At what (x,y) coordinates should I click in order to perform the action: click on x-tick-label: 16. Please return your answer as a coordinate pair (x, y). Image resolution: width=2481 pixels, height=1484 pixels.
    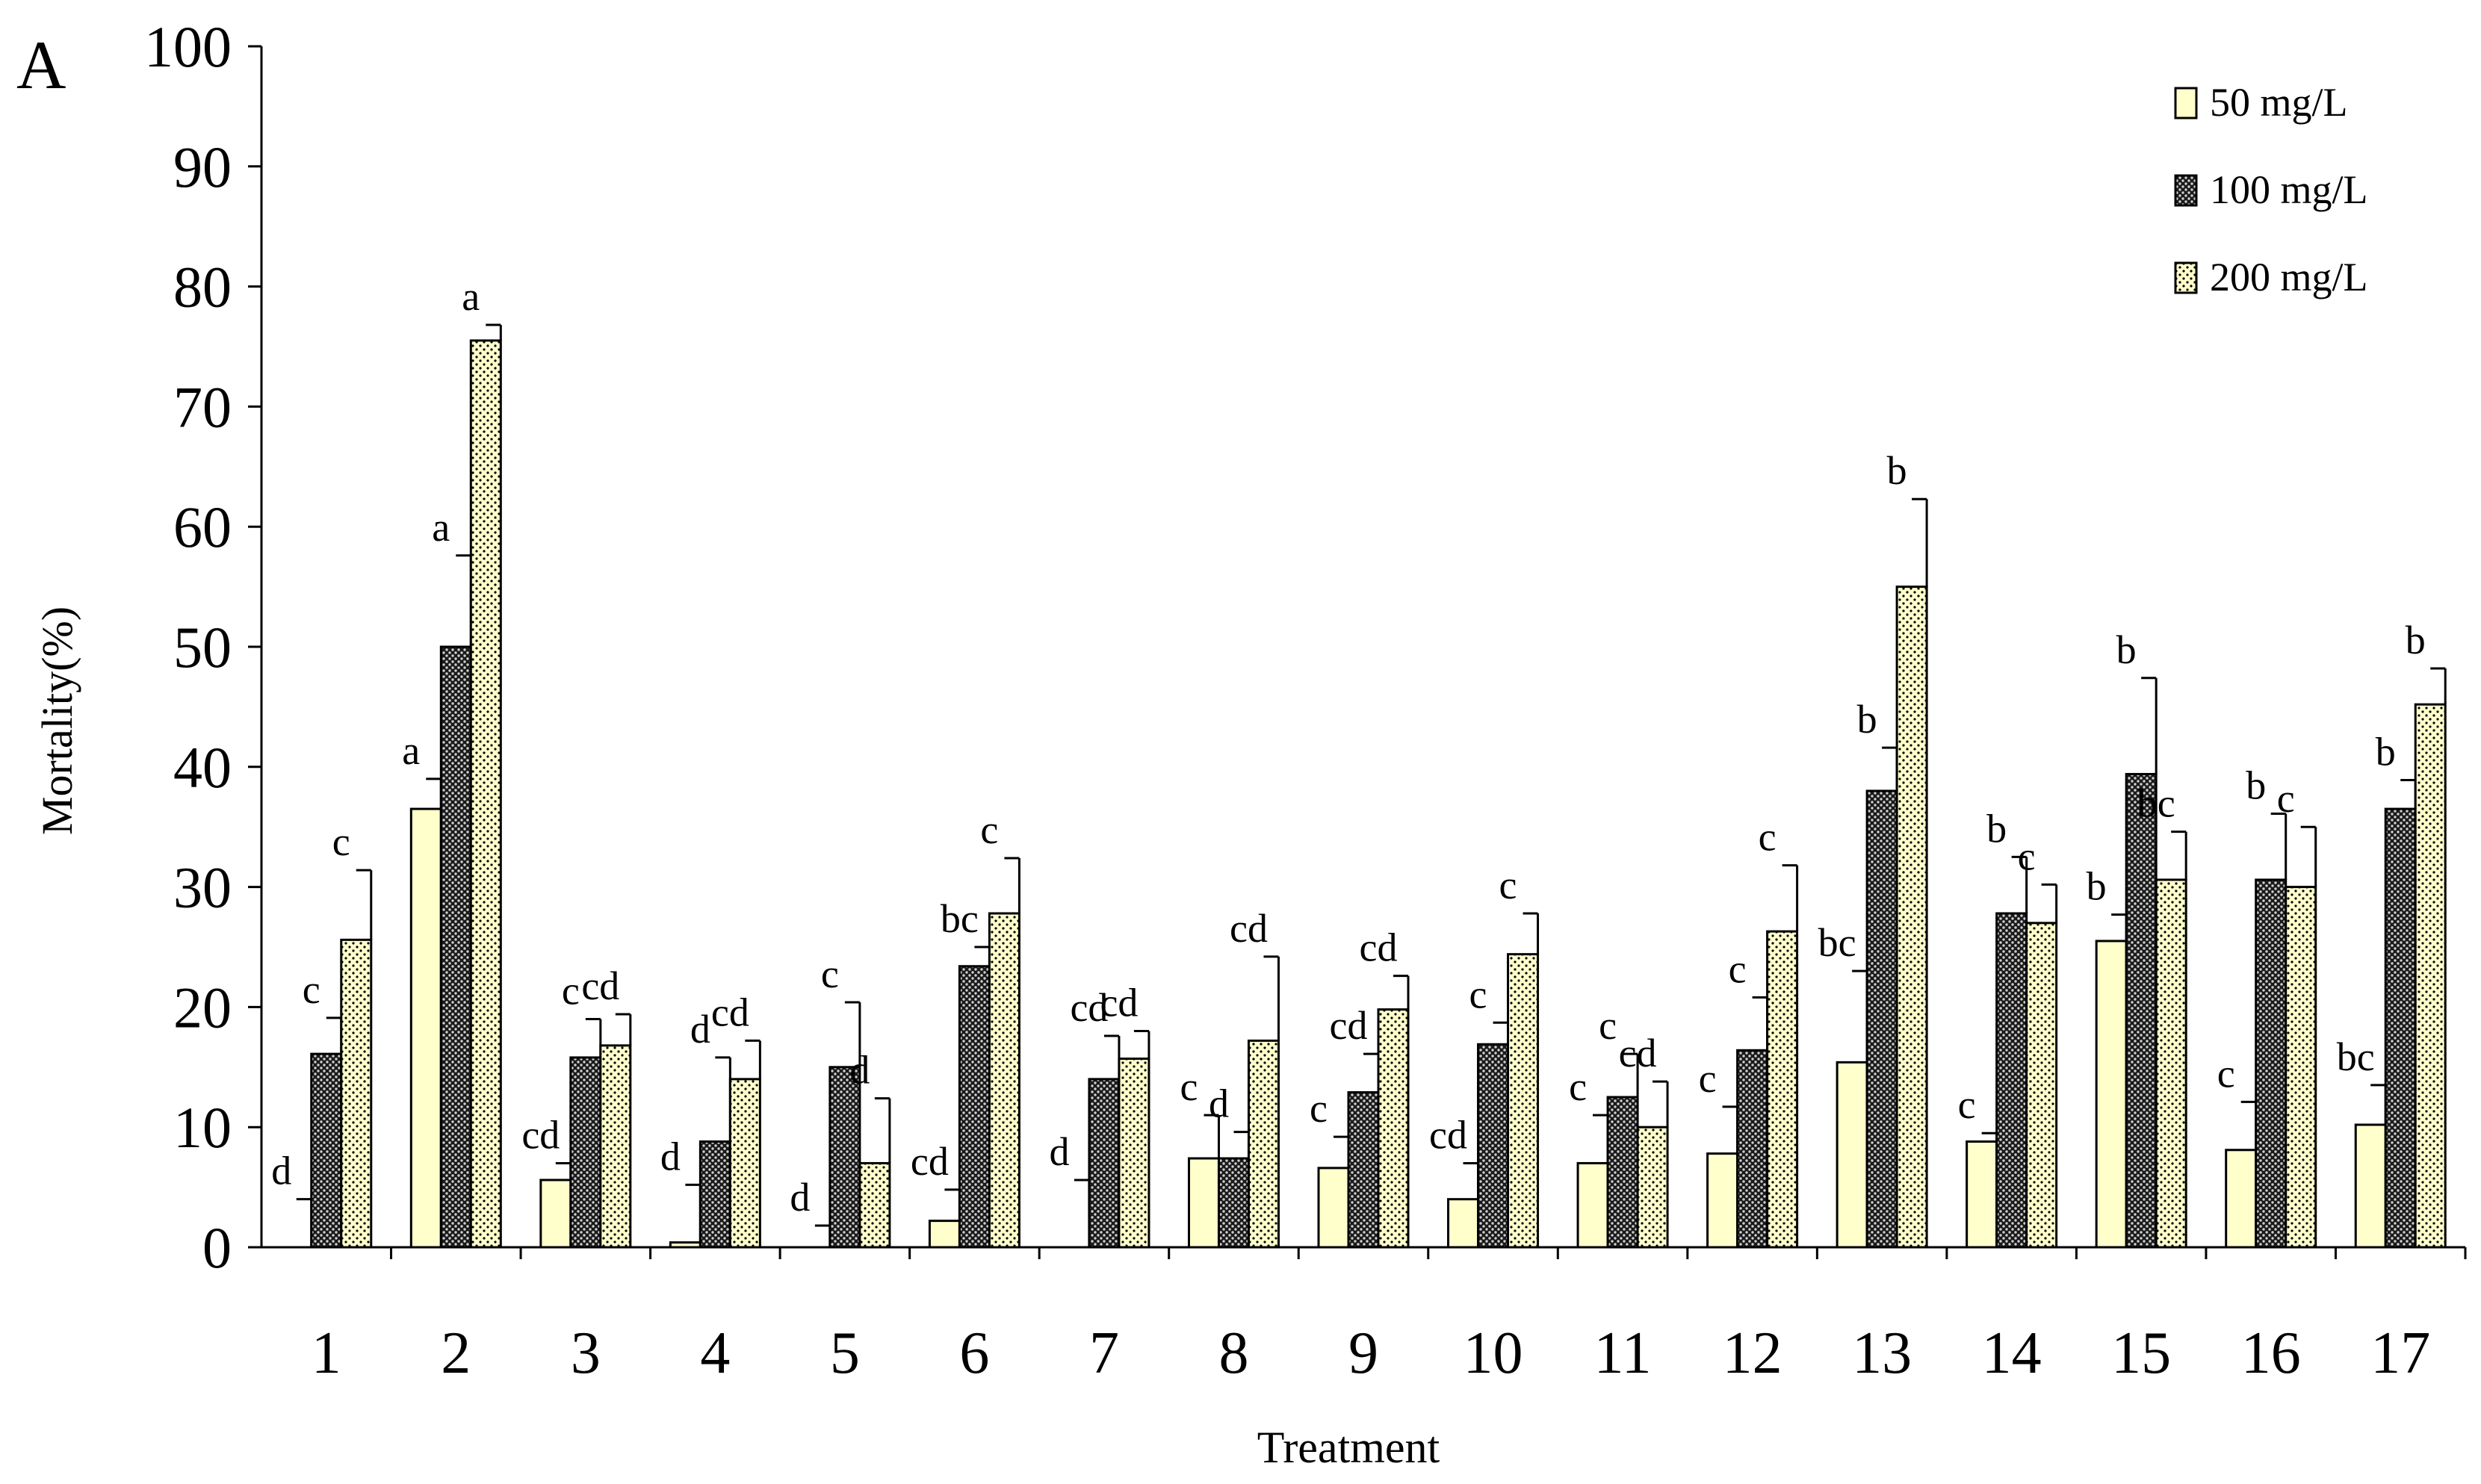
    Looking at the image, I should click on (2271, 1353).